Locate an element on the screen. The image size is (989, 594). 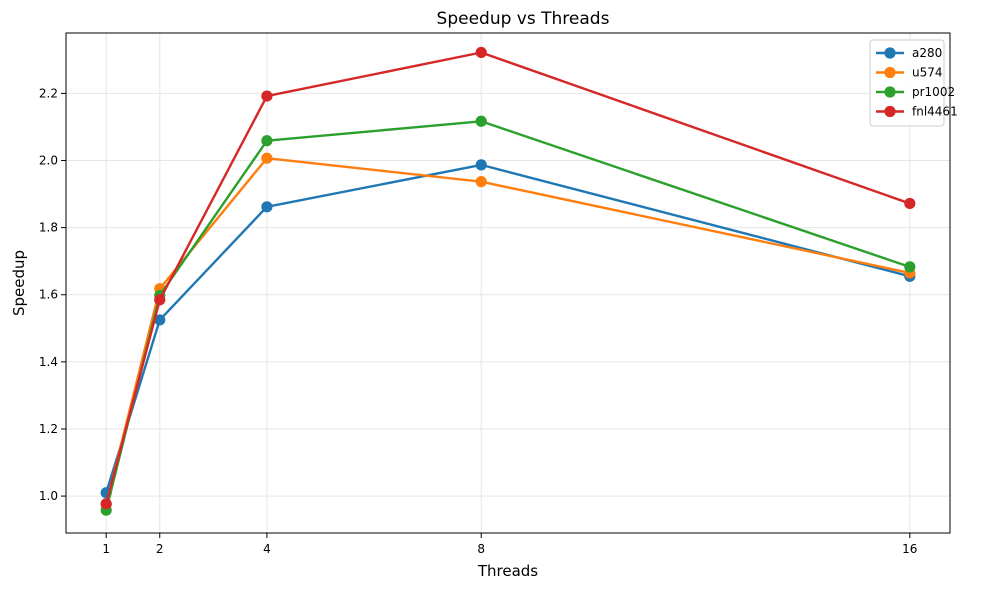
legend-item-fnl4461: fnl4461 is located at coordinates (917, 112).